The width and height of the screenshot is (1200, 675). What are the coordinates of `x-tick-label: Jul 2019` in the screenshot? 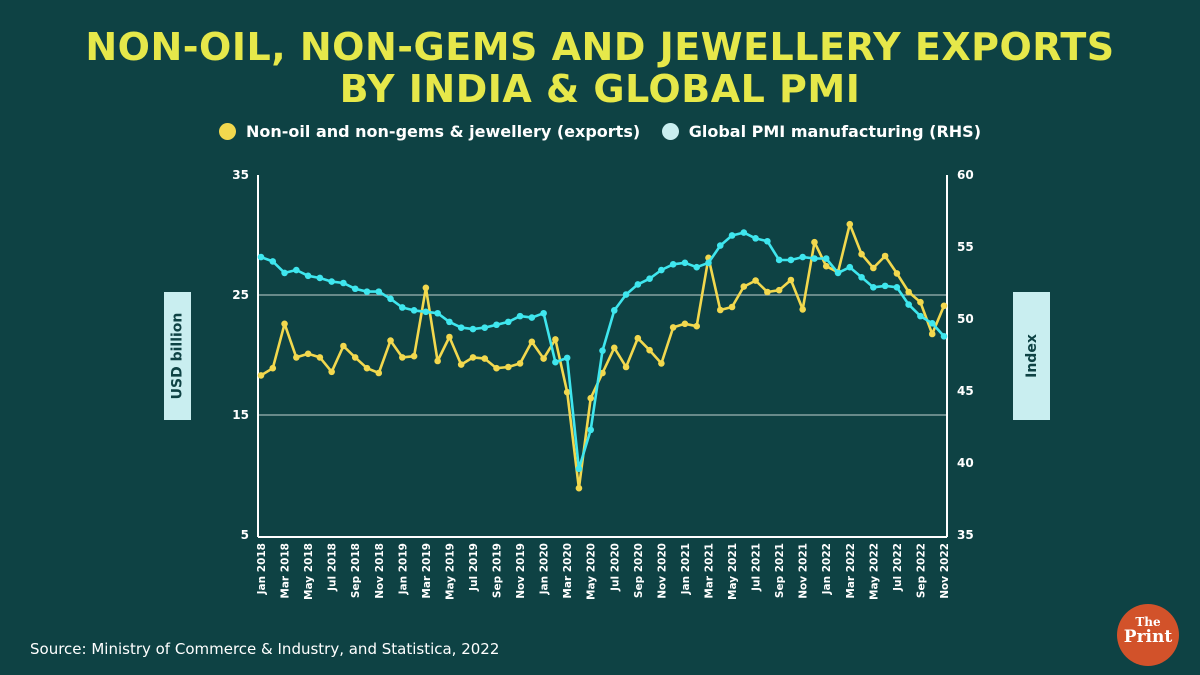 It's located at (474, 567).